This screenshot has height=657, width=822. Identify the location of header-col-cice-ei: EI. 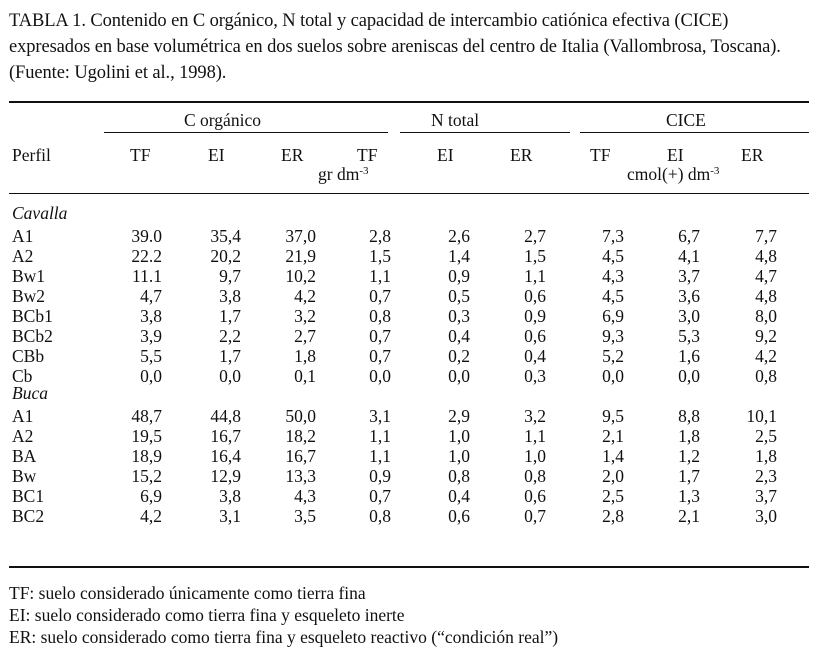
(675, 155).